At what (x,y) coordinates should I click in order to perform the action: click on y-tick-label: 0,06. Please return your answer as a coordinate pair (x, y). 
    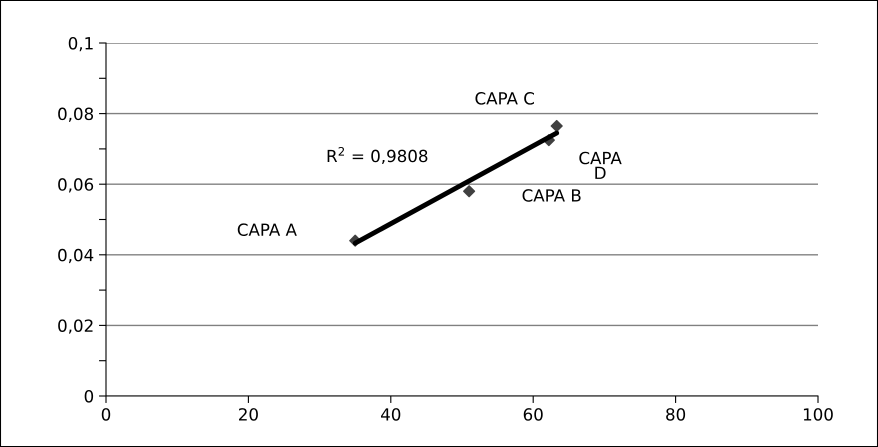
    Looking at the image, I should click on (76, 185).